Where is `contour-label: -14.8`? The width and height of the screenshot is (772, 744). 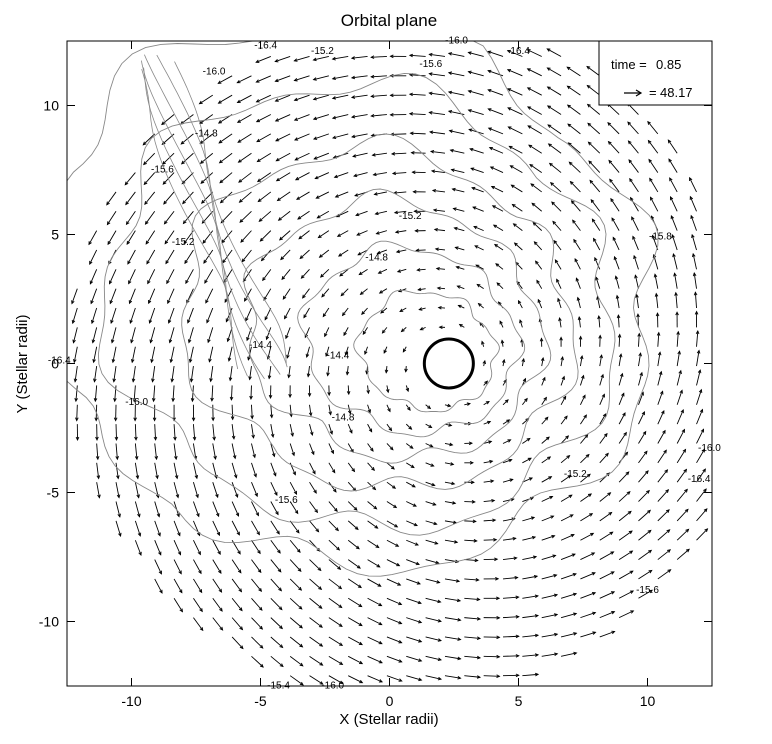
contour-label: -14.8 is located at coordinates (376, 257).